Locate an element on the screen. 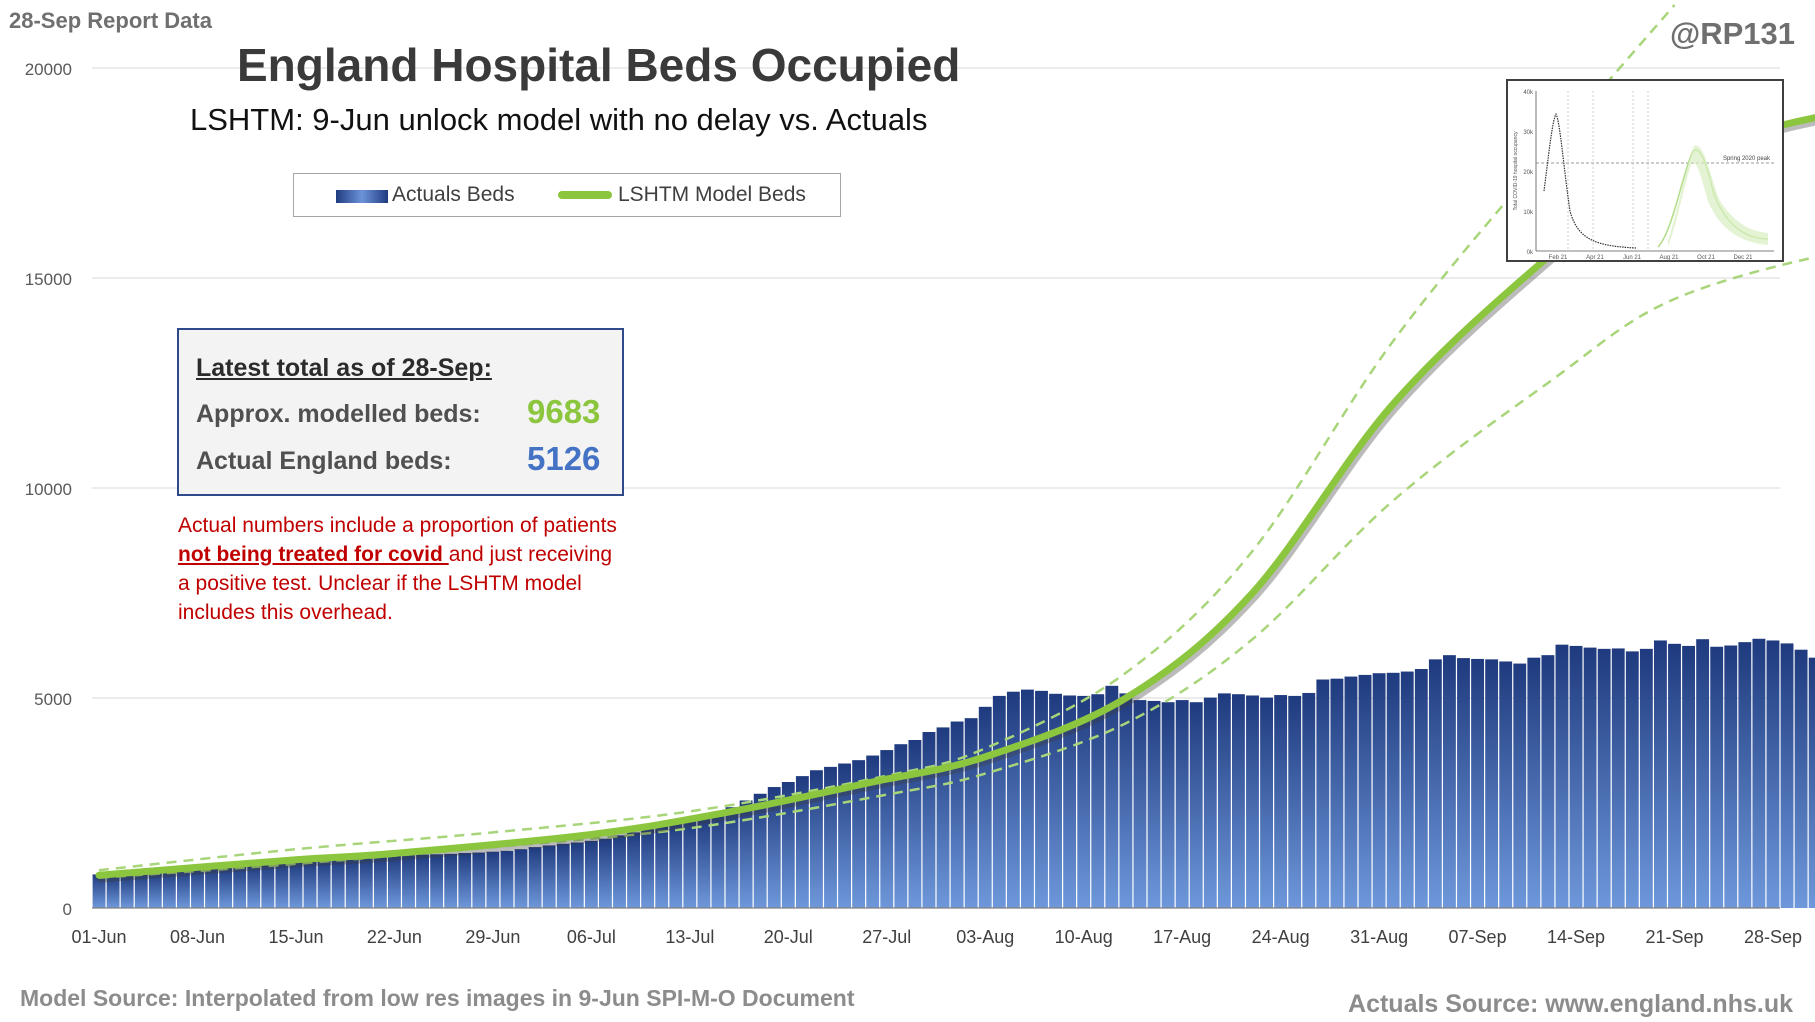  modelled-beds-value: 9683 is located at coordinates (564, 411).